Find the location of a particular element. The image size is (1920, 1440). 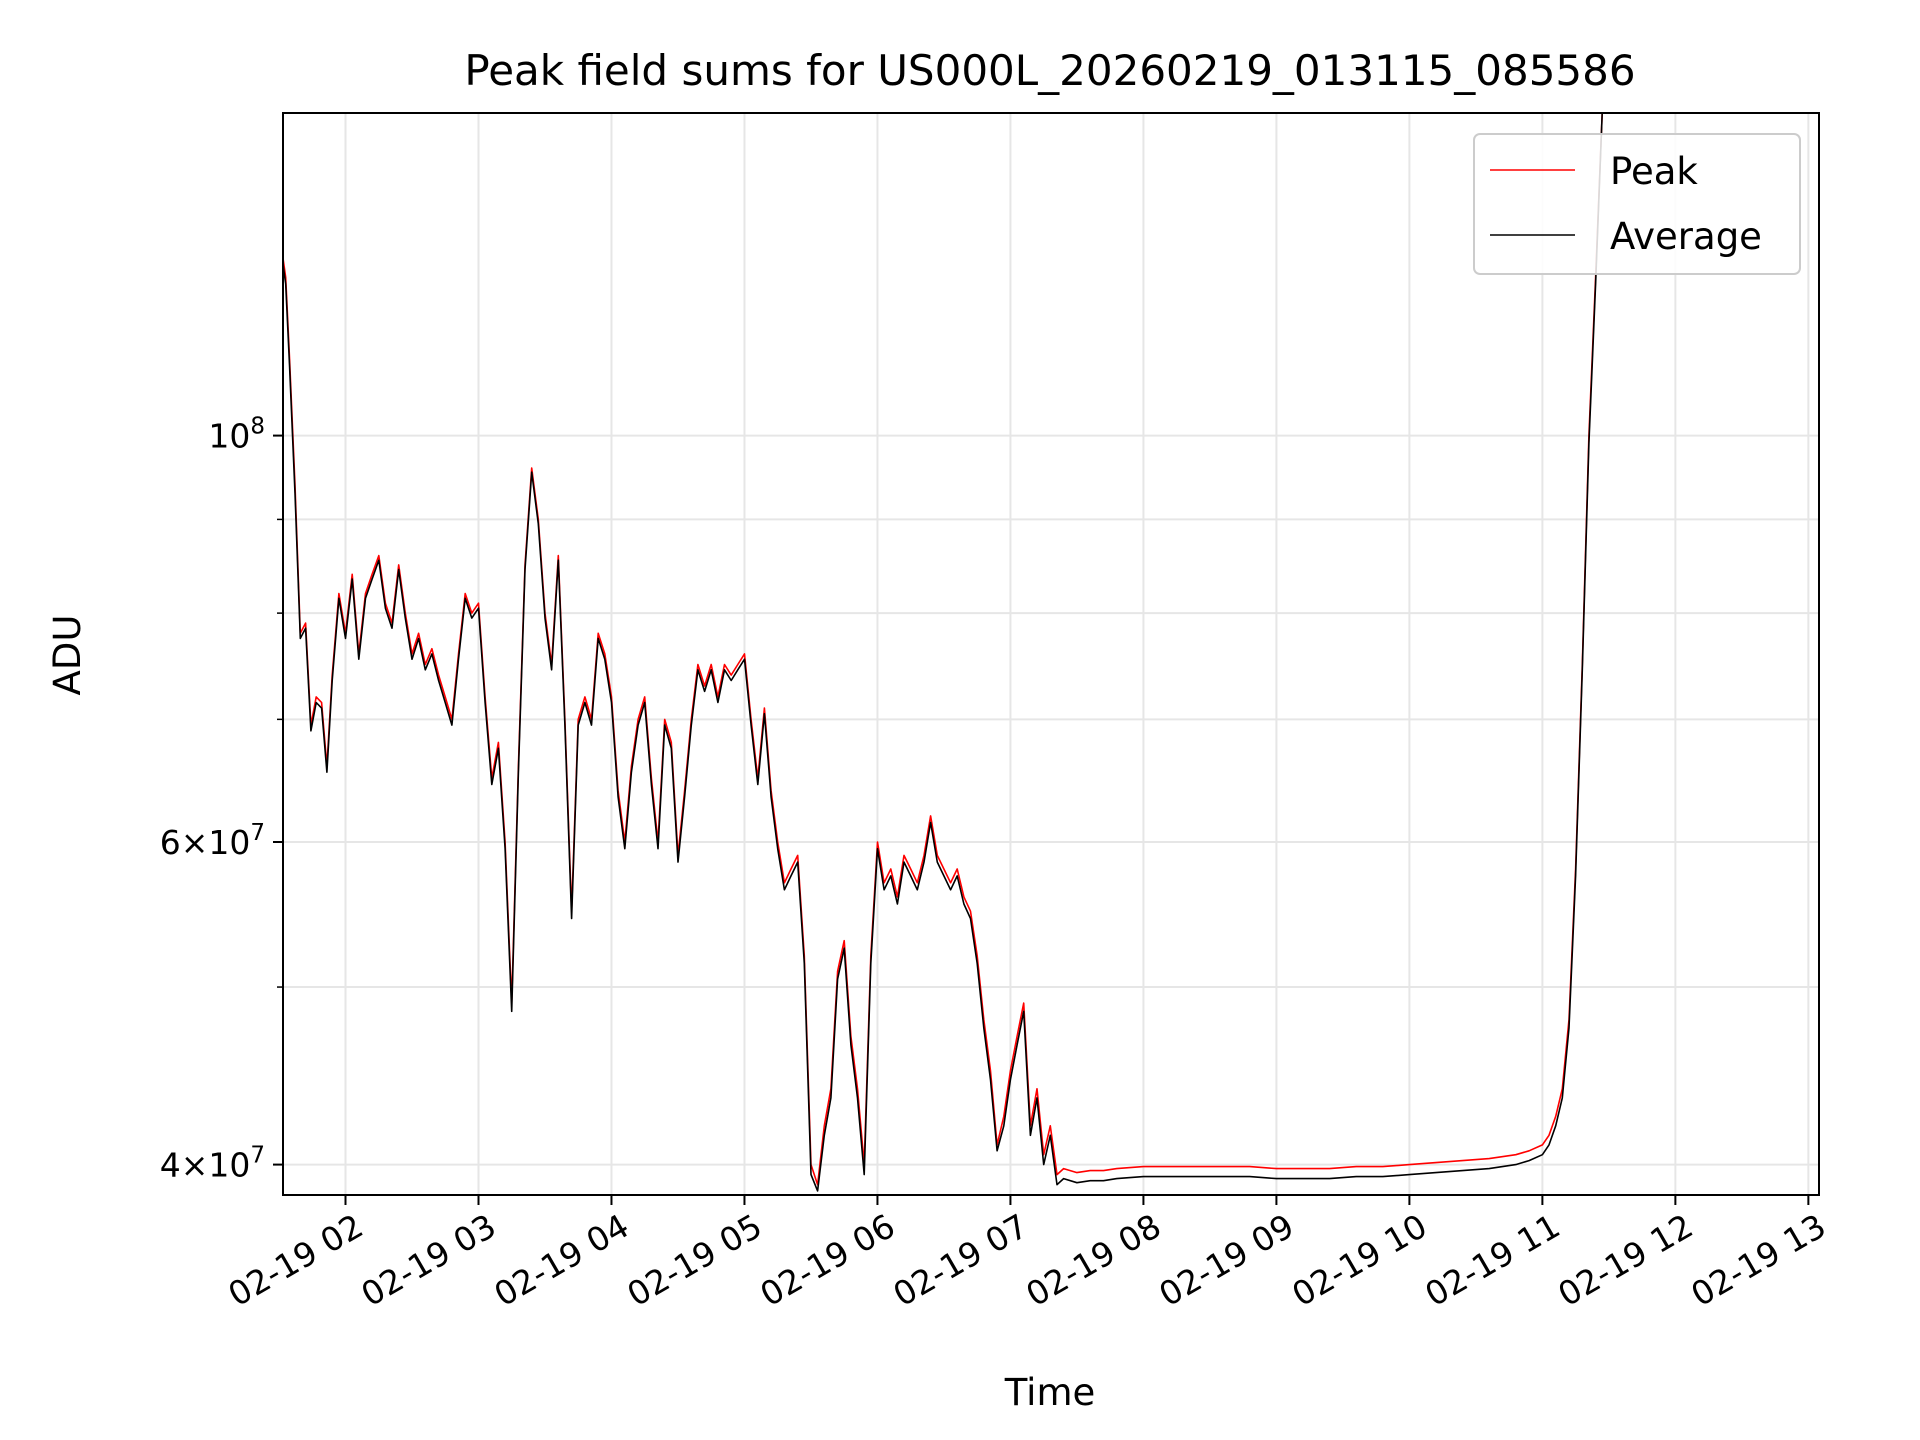

legend-label-average: Average is located at coordinates (1686, 236).